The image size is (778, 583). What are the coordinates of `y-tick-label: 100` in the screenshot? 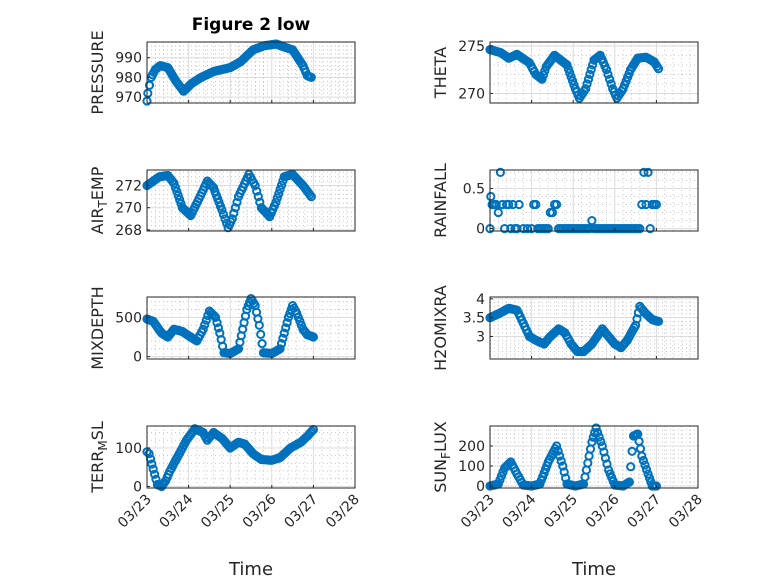 It's located at (128, 449).